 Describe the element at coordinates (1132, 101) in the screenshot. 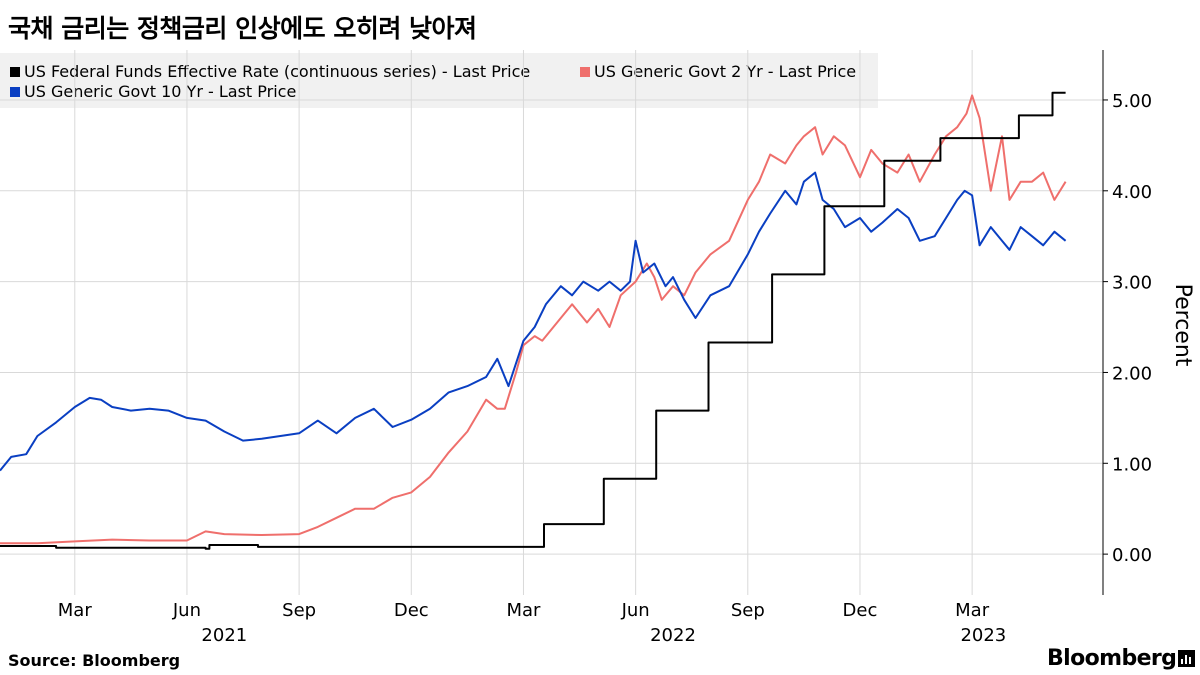

I see `y-tick-label: 5.00` at that location.